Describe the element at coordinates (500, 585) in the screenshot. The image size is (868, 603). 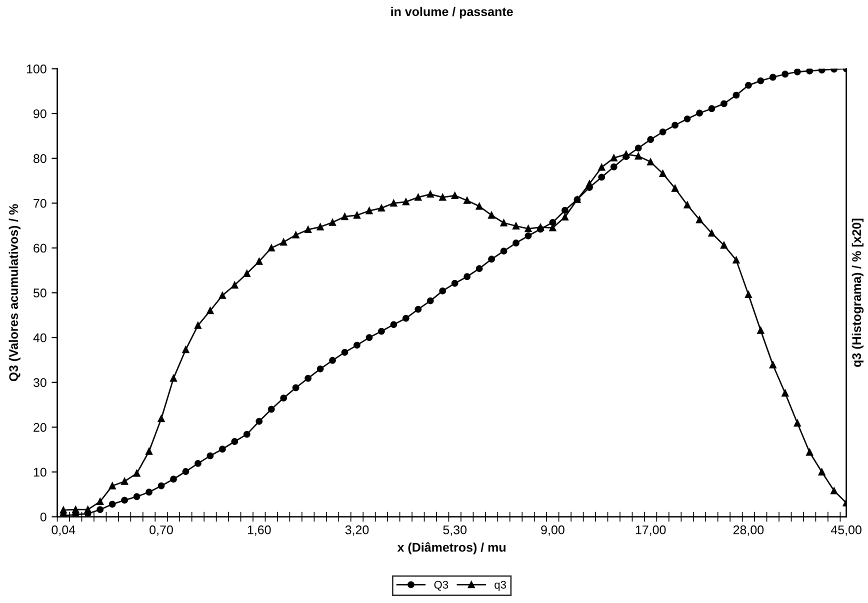
I see `legend-label: q3` at that location.